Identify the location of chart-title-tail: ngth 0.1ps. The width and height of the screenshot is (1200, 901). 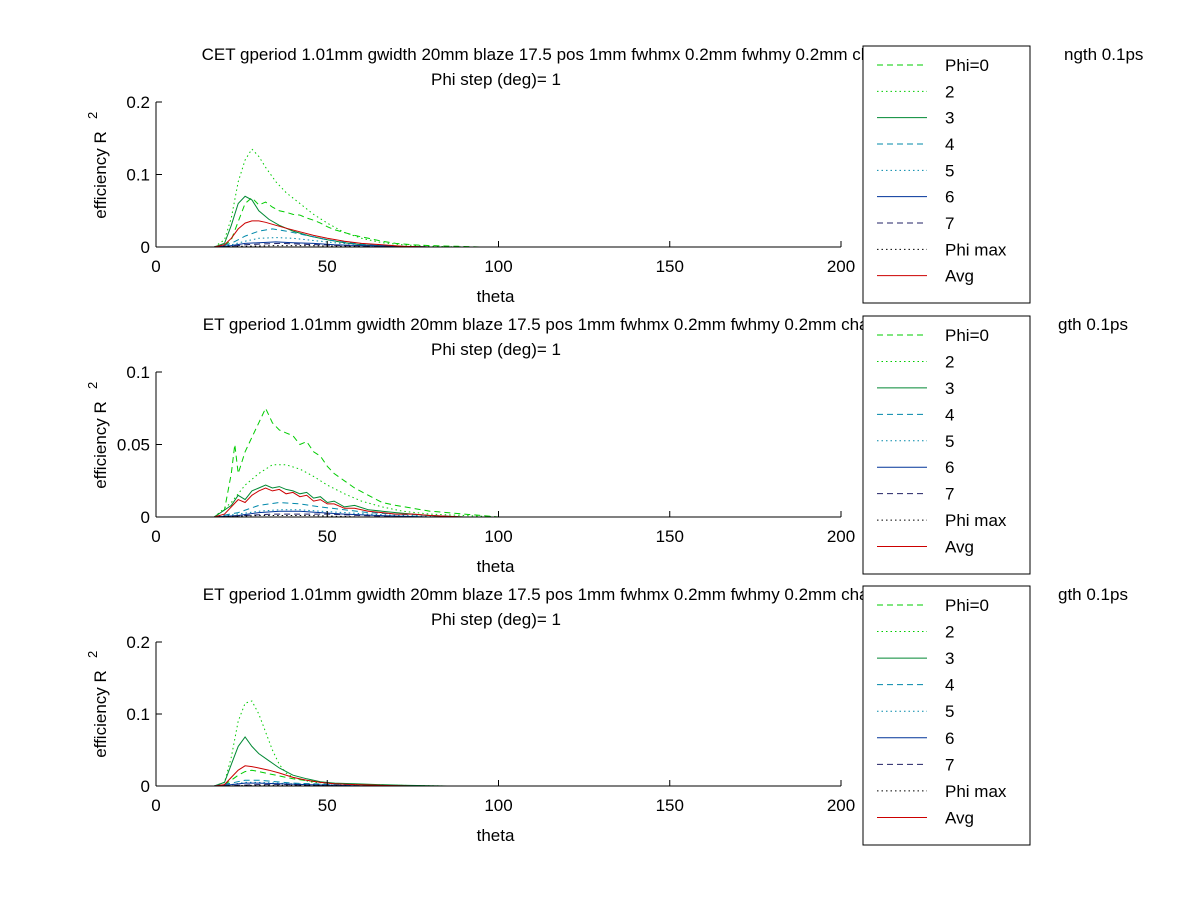
(1103, 54).